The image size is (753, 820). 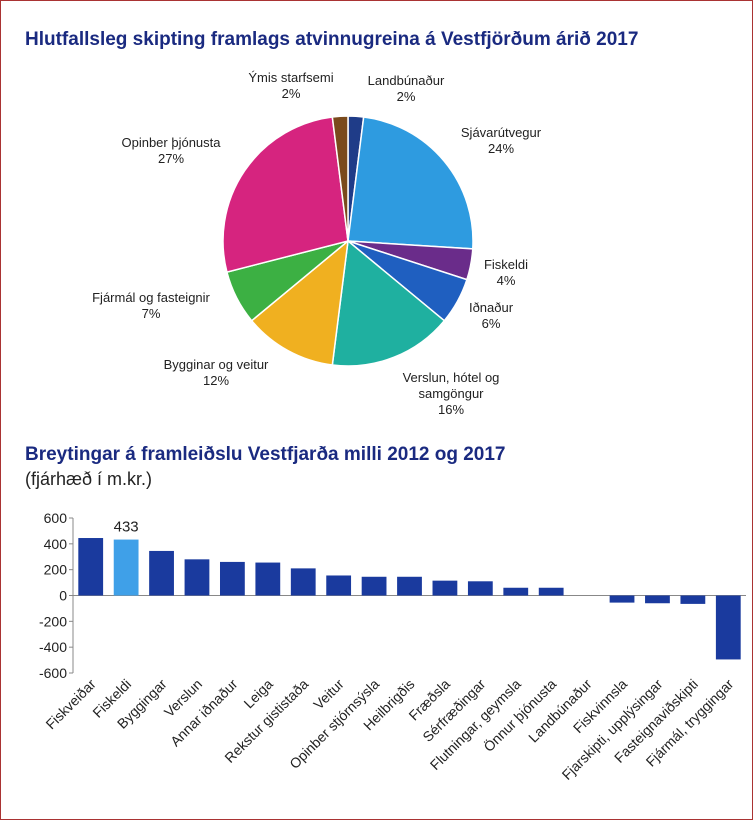 What do you see at coordinates (151, 313) in the screenshot?
I see `pie-label-value: 7%` at bounding box center [151, 313].